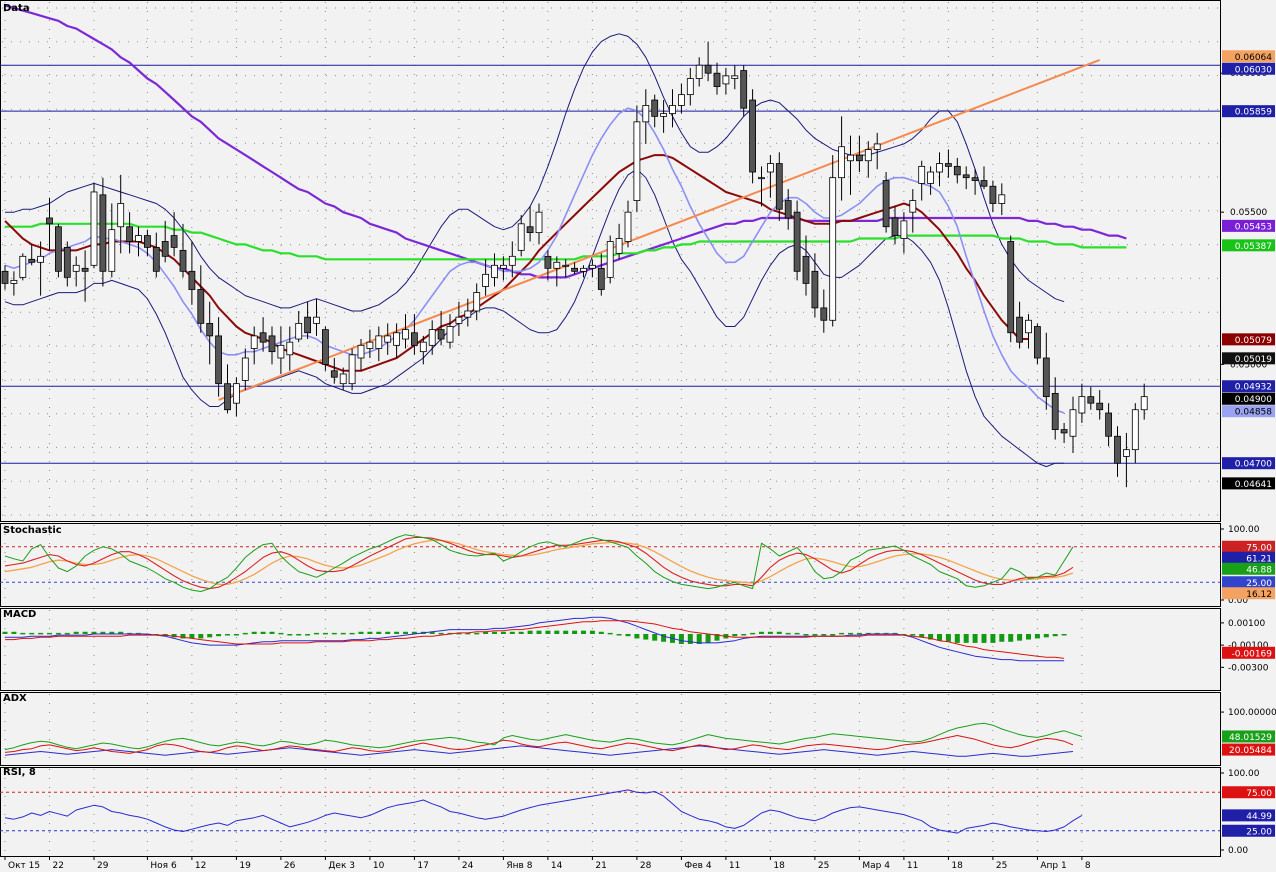 Image resolution: width=1276 pixels, height=872 pixels. Describe the element at coordinates (534, 639) in the screenshot. I see `macd-panel` at that location.